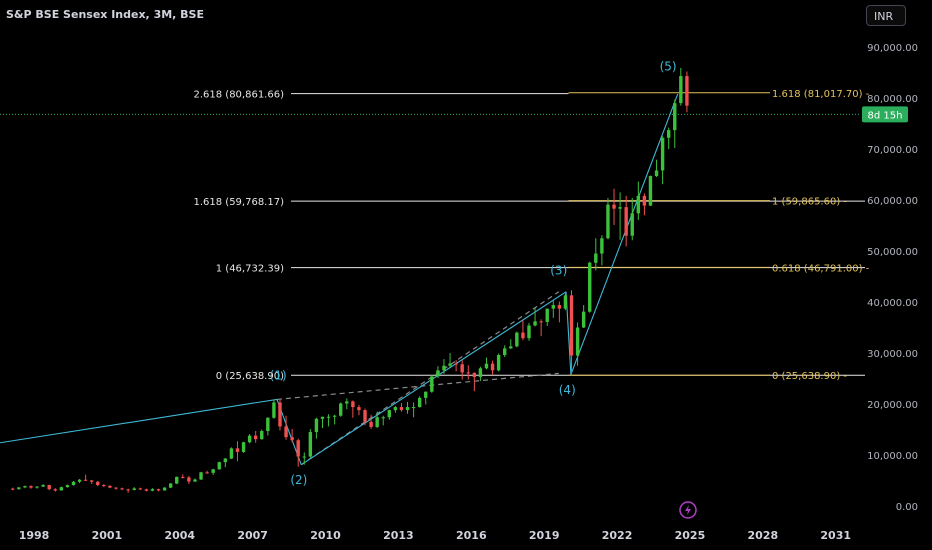 The width and height of the screenshot is (932, 550). I want to click on y-tick-label: 20,000.00, so click(892, 405).